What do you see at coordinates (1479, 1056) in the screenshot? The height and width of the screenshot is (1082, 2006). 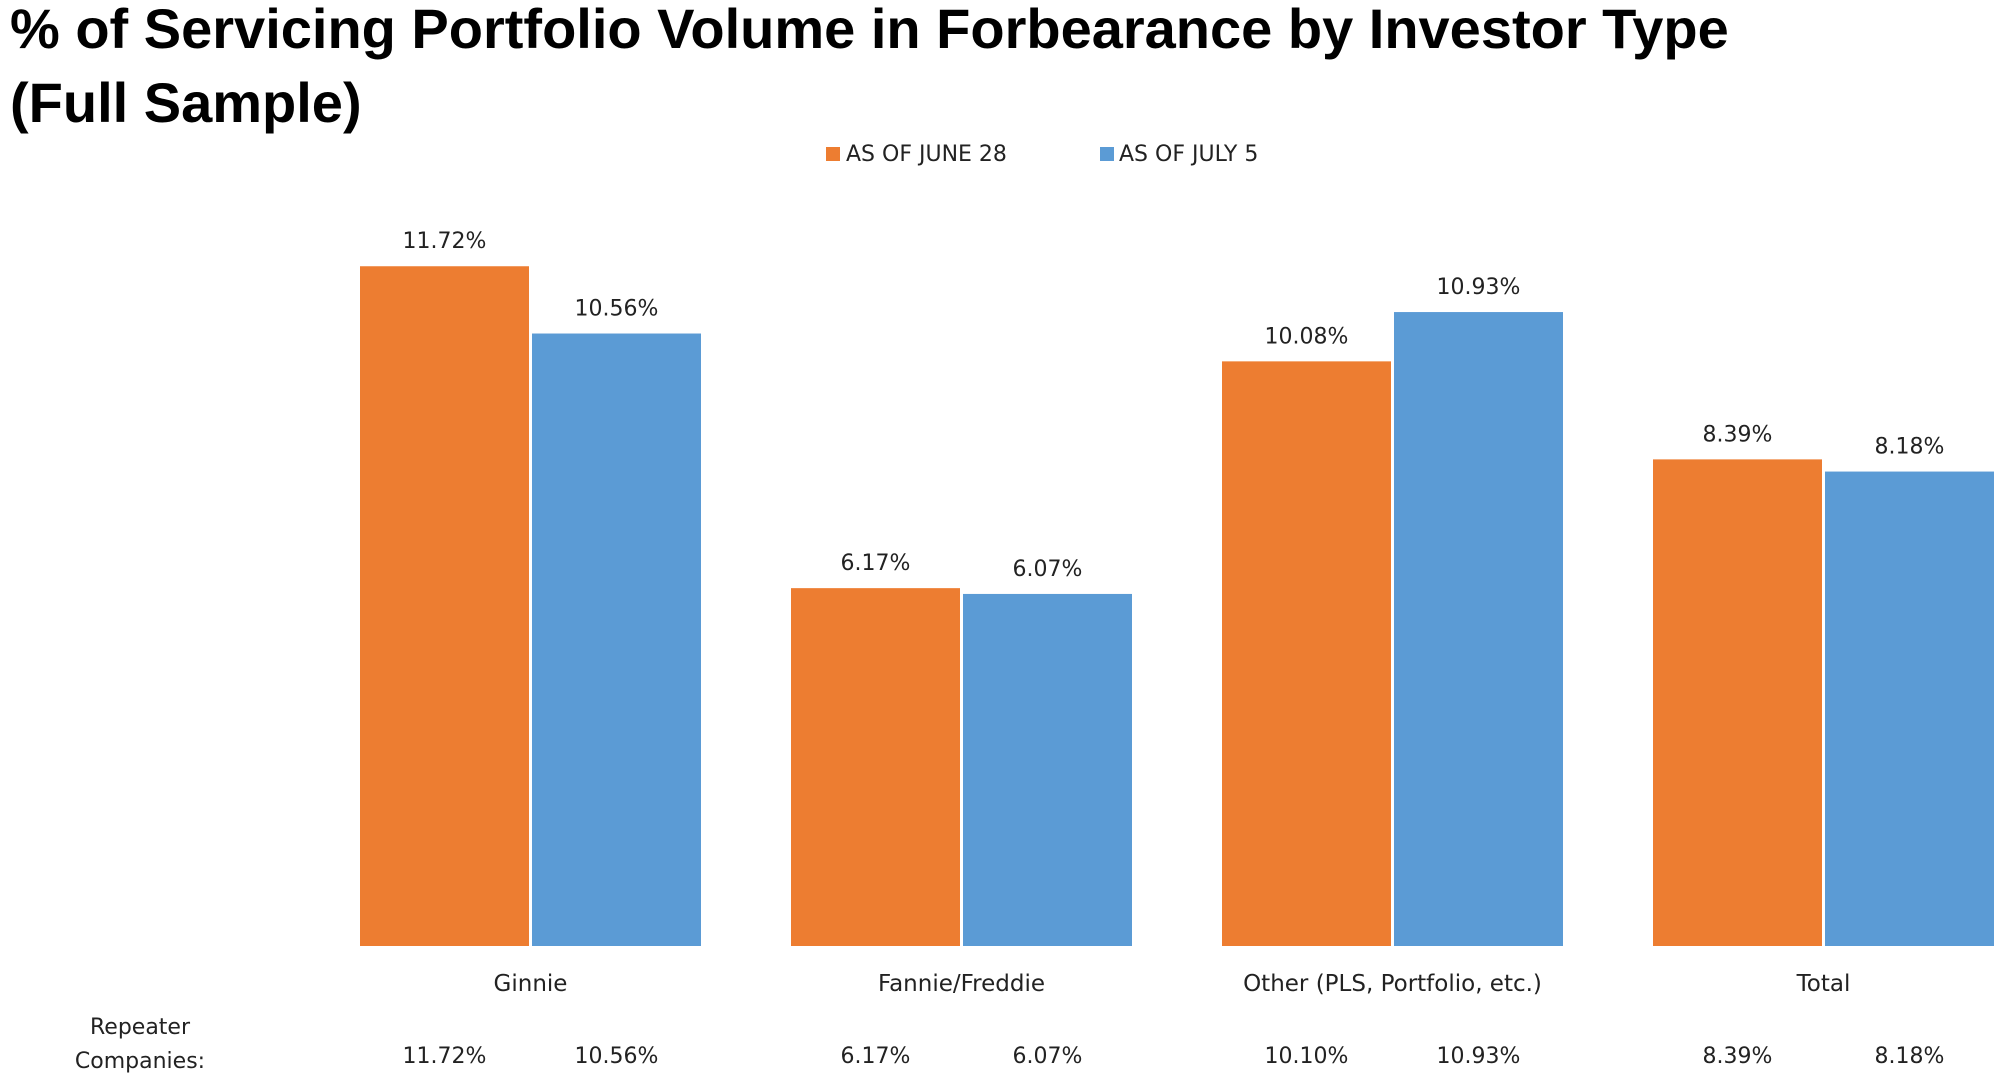 I see `repeater-value-2-series-1: 10.93%` at bounding box center [1479, 1056].